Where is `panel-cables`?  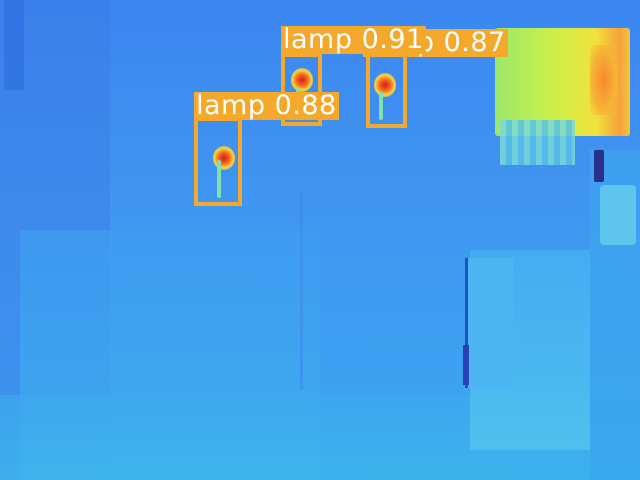
panel-cables is located at coordinates (537, 142).